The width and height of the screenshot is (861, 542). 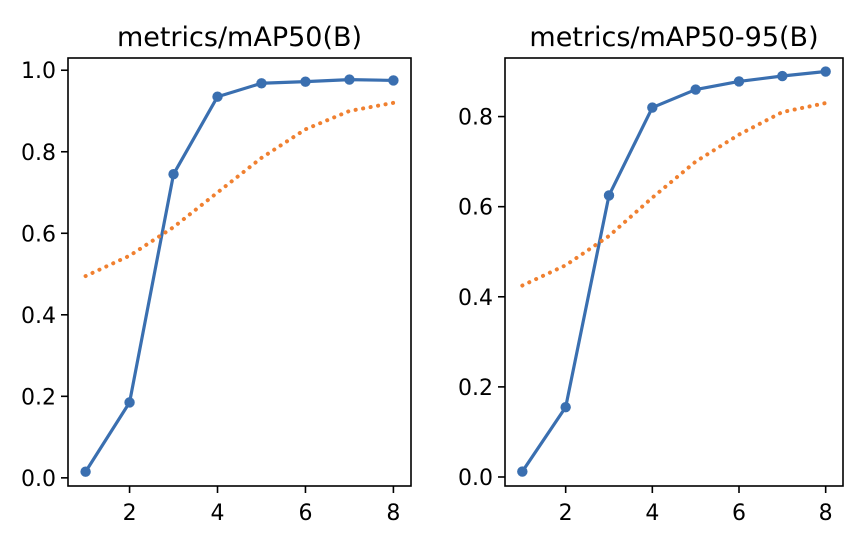 What do you see at coordinates (239, 37) in the screenshot?
I see `chart-title: metrics/mAP50(B)` at bounding box center [239, 37].